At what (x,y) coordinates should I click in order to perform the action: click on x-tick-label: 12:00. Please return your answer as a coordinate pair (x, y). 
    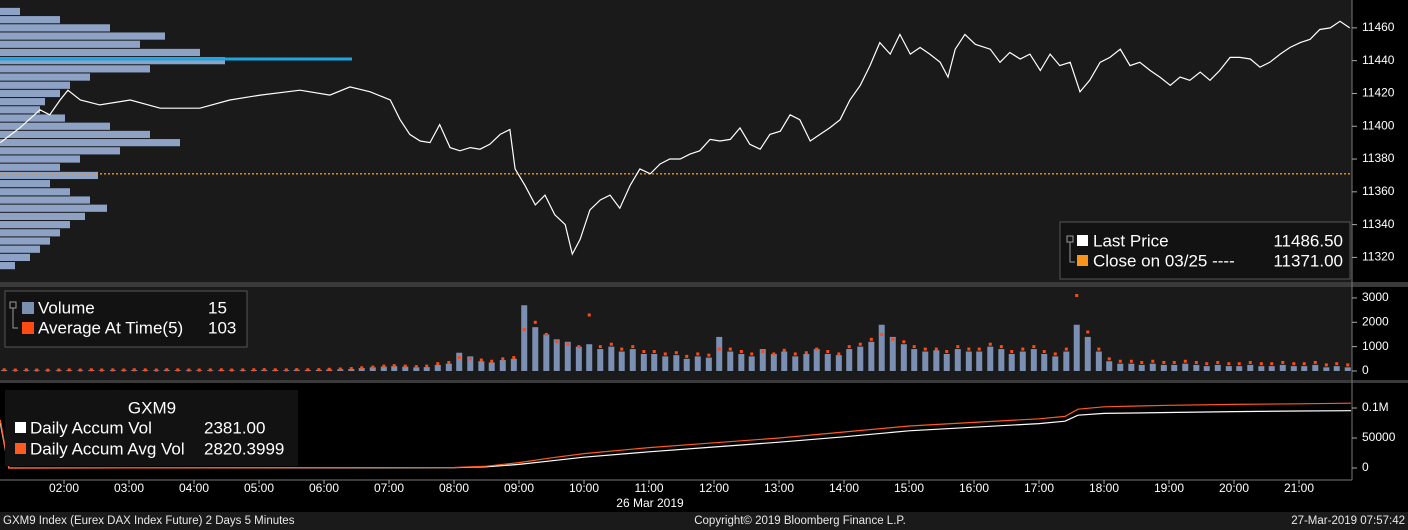
    Looking at the image, I should click on (714, 488).